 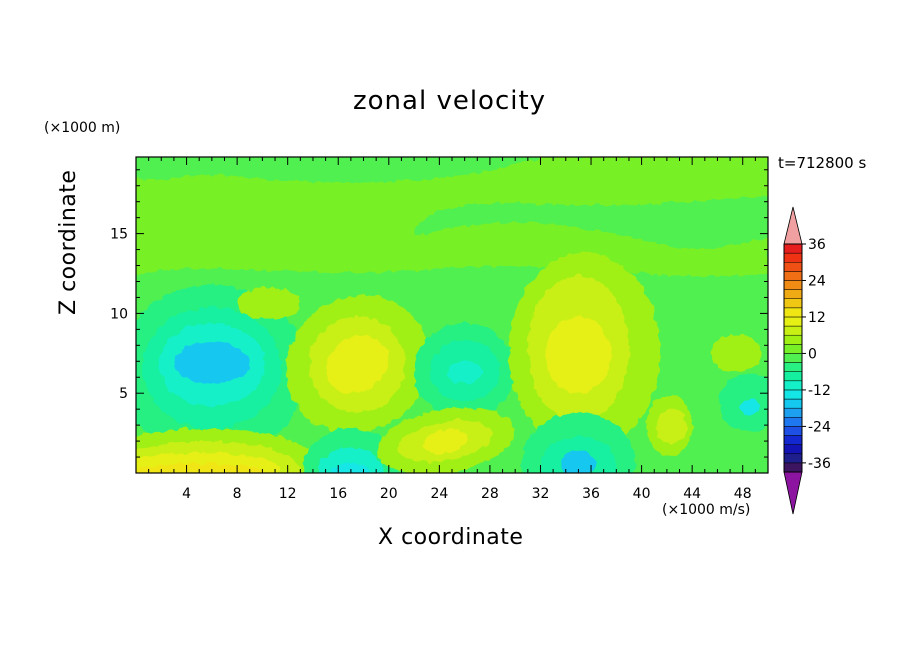 What do you see at coordinates (119, 235) in the screenshot?
I see `y-tick-label: 15` at bounding box center [119, 235].